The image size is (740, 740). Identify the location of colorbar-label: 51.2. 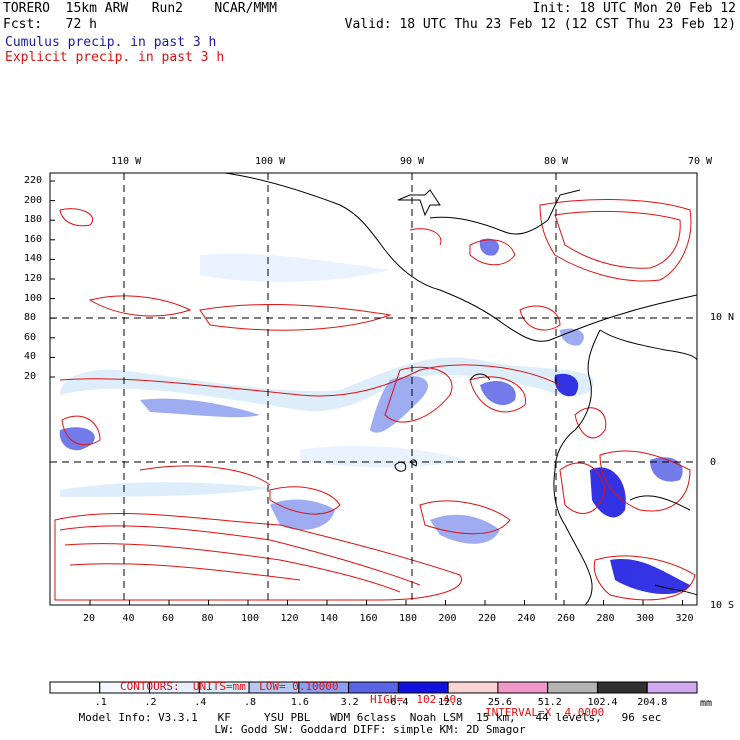
(549, 702).